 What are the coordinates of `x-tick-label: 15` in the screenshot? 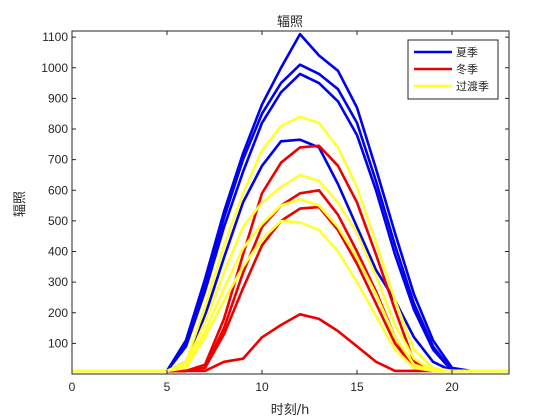 It's located at (357, 387).